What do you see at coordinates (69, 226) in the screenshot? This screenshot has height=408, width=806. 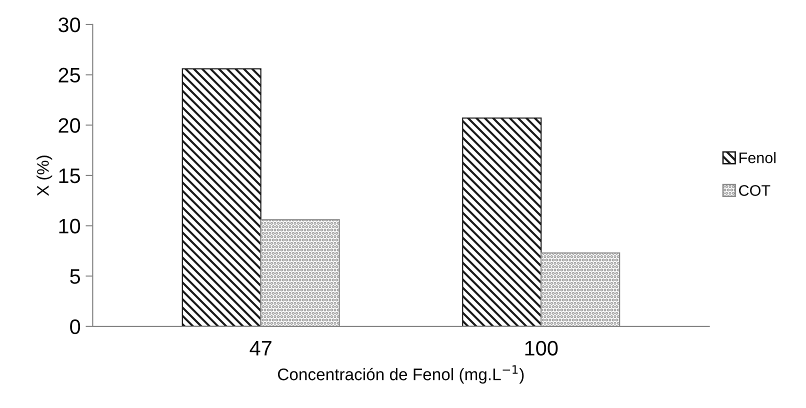 I see `y-tick-label: 10` at bounding box center [69, 226].